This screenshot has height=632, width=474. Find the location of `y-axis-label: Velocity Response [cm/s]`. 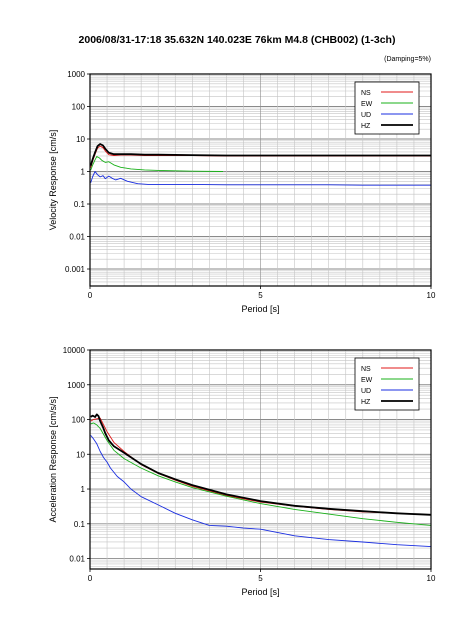

y-axis-label: Velocity Response [cm/s] is located at coordinates (53, 180).